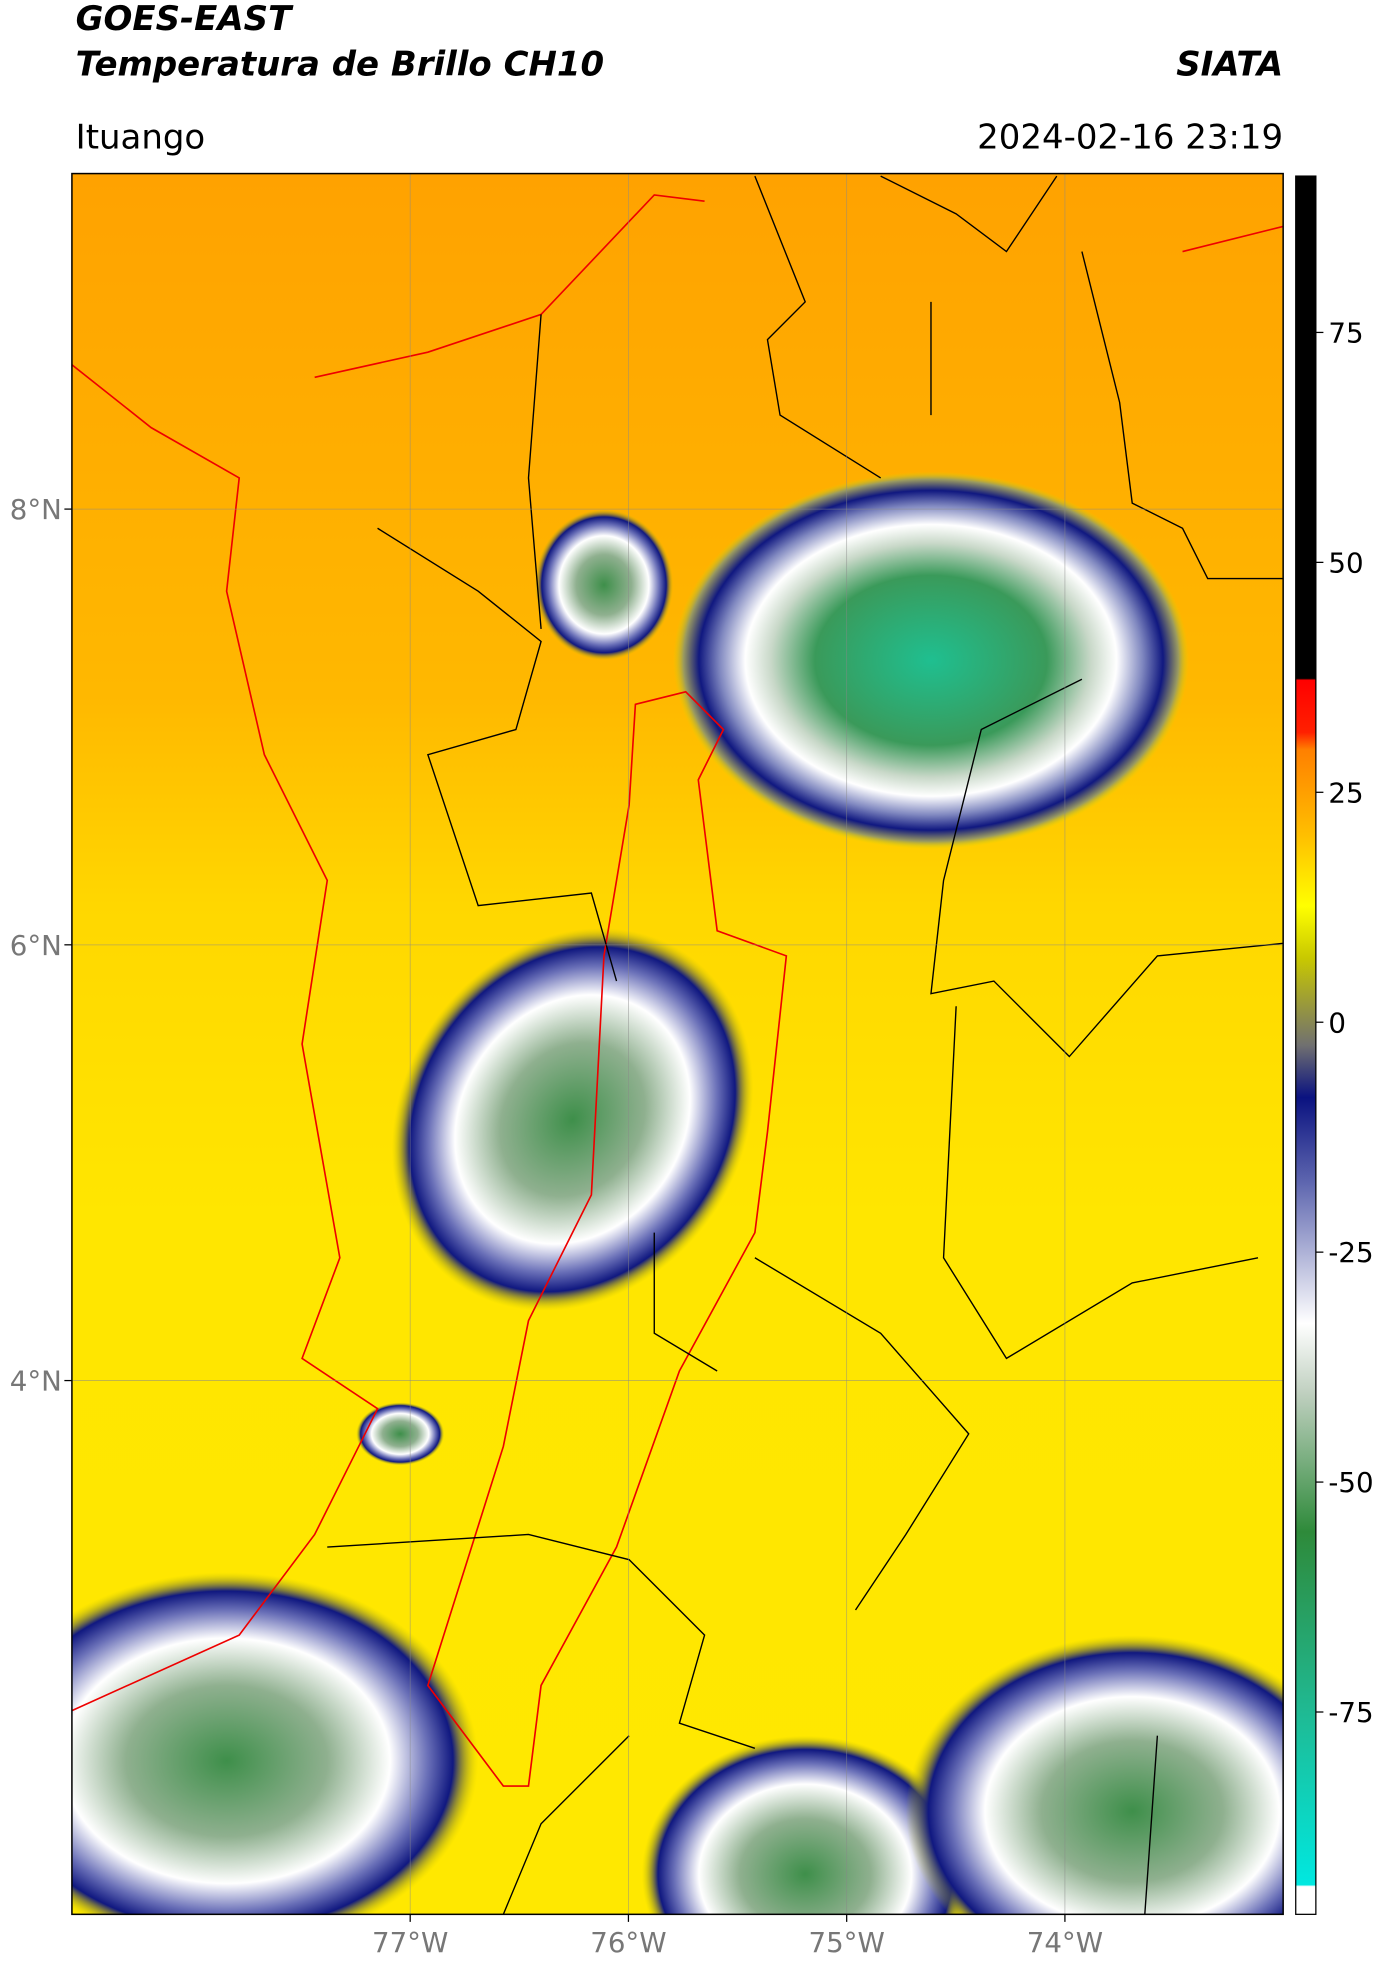 The image size is (1384, 1981). What do you see at coordinates (1345, 333) in the screenshot?
I see `colorbar-tick-label: 75` at bounding box center [1345, 333].